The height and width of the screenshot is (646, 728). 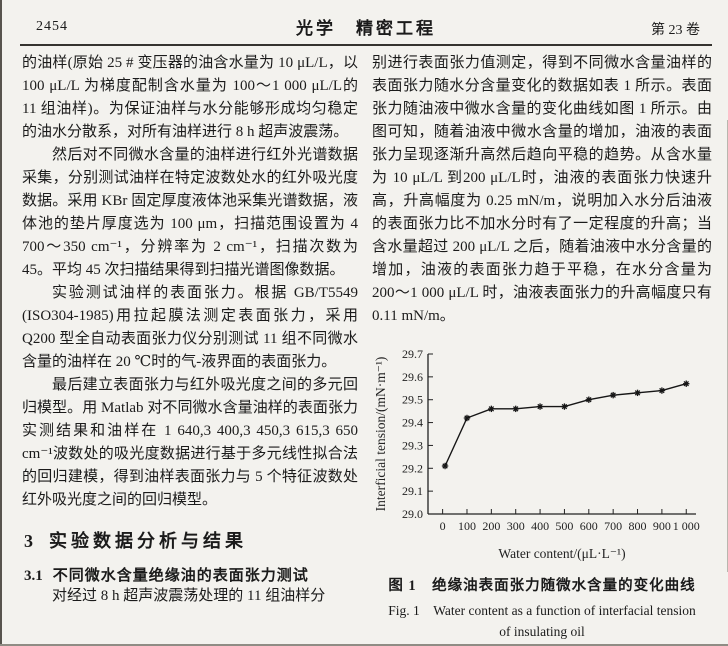 I want to click on svg-text: 600, so click(x=589, y=526).